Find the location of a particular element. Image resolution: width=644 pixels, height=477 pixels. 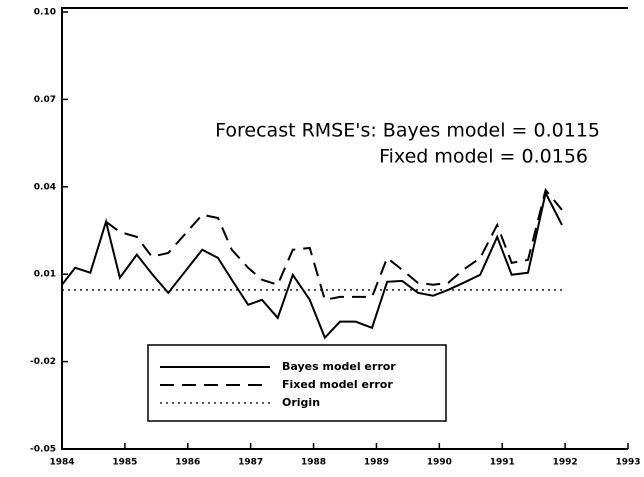

legend-label: Bayes model error is located at coordinates (339, 366).